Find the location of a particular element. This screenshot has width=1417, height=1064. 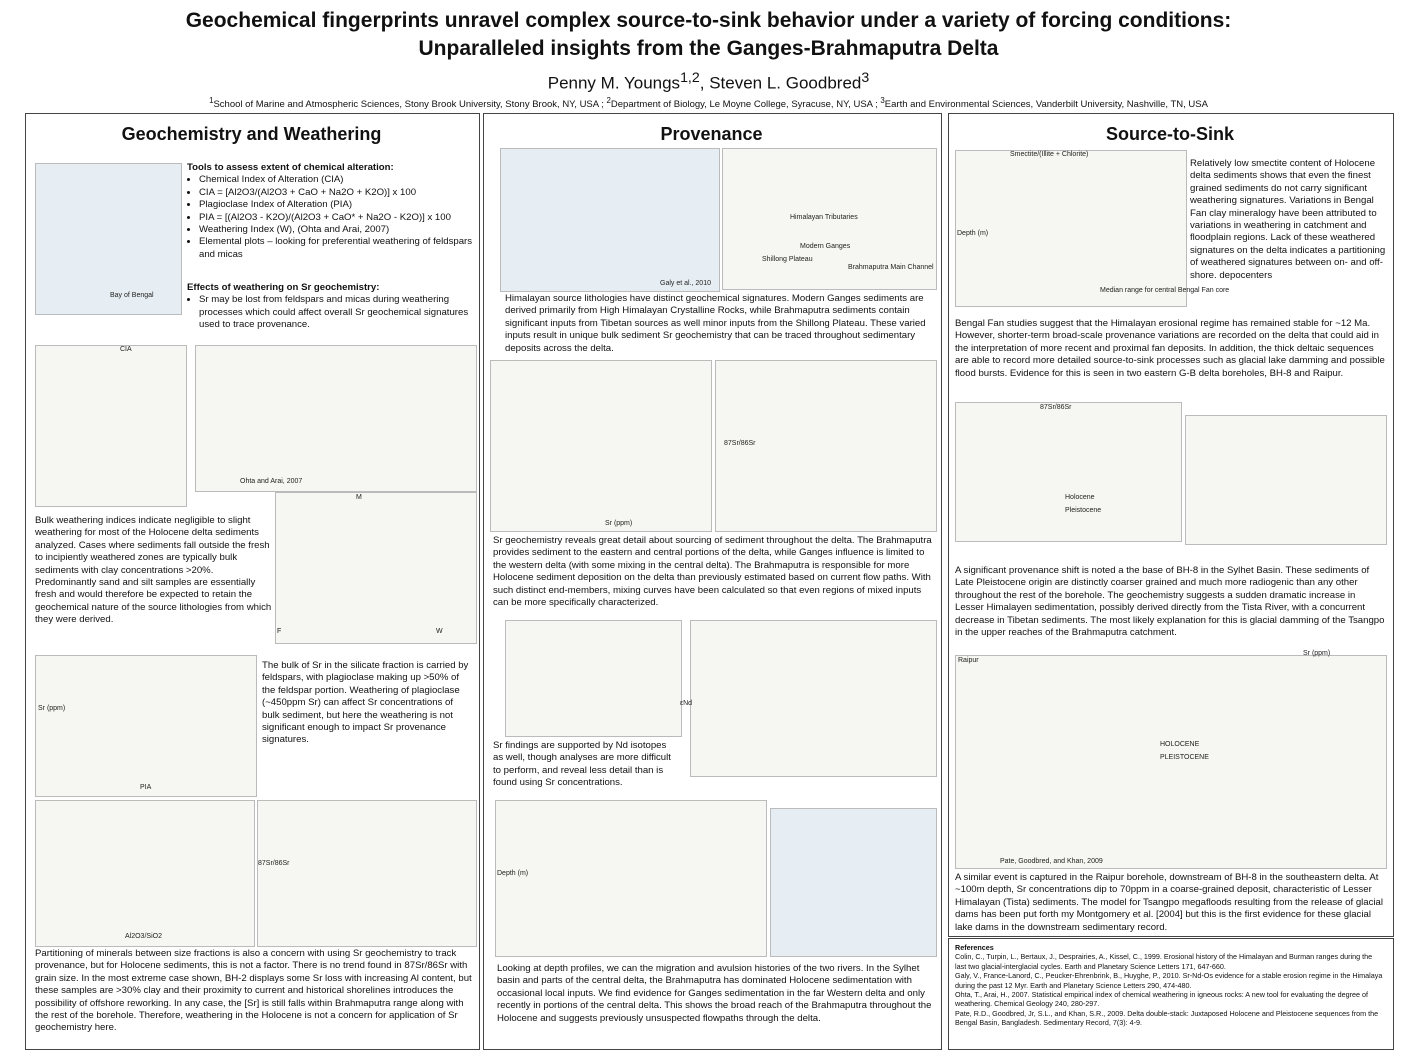

figure-label: HOLOCENE is located at coordinates (1180, 744).